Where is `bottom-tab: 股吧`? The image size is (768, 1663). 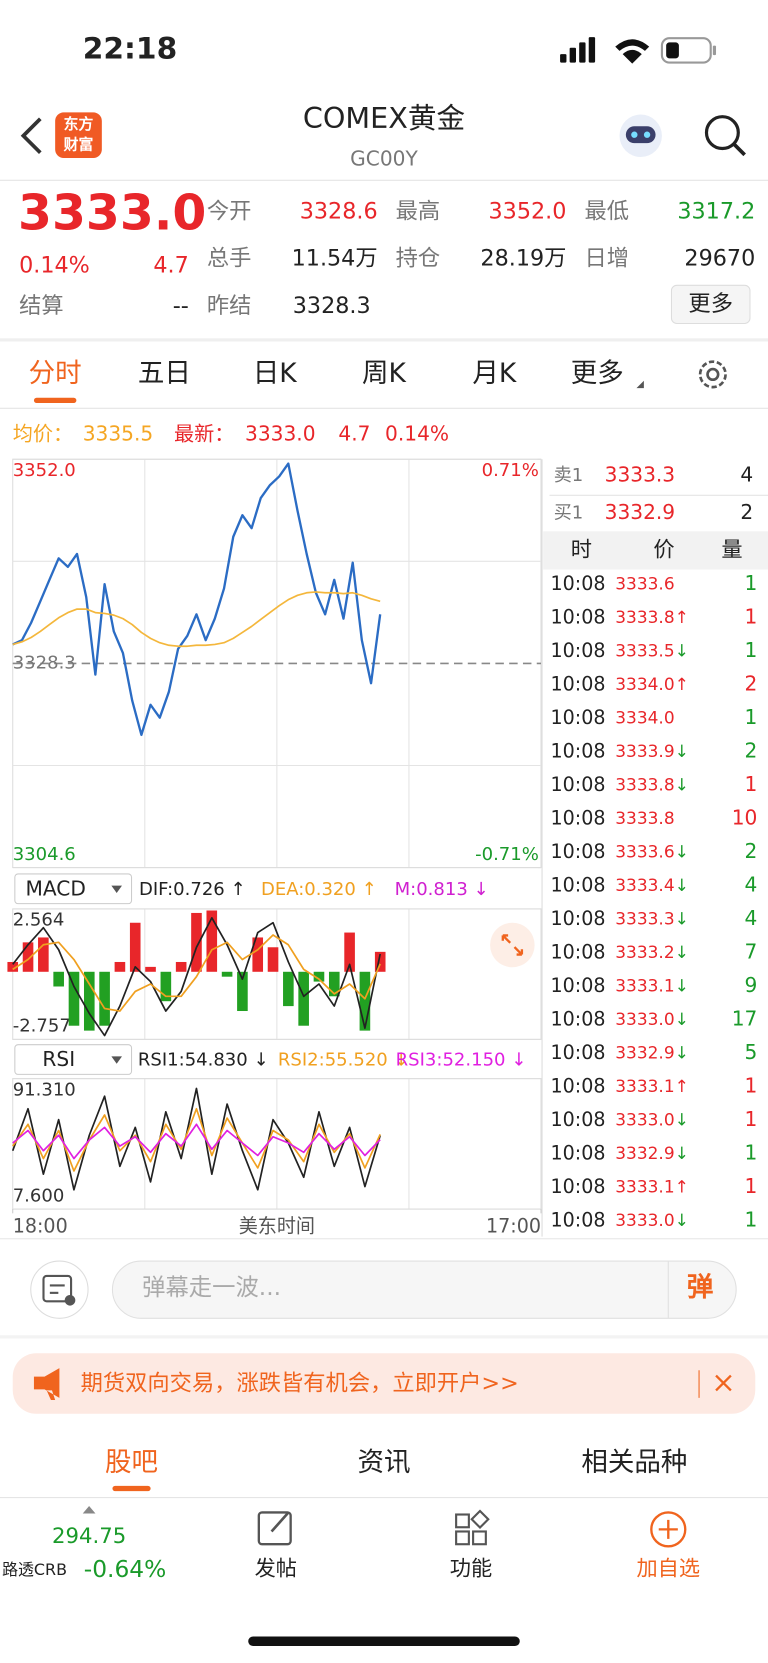
bottom-tab: 股吧 is located at coordinates (131, 1462).